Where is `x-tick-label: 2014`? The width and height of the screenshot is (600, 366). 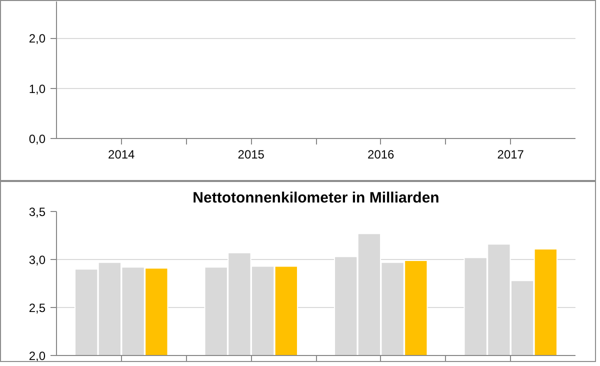 x-tick-label: 2014 is located at coordinates (122, 155).